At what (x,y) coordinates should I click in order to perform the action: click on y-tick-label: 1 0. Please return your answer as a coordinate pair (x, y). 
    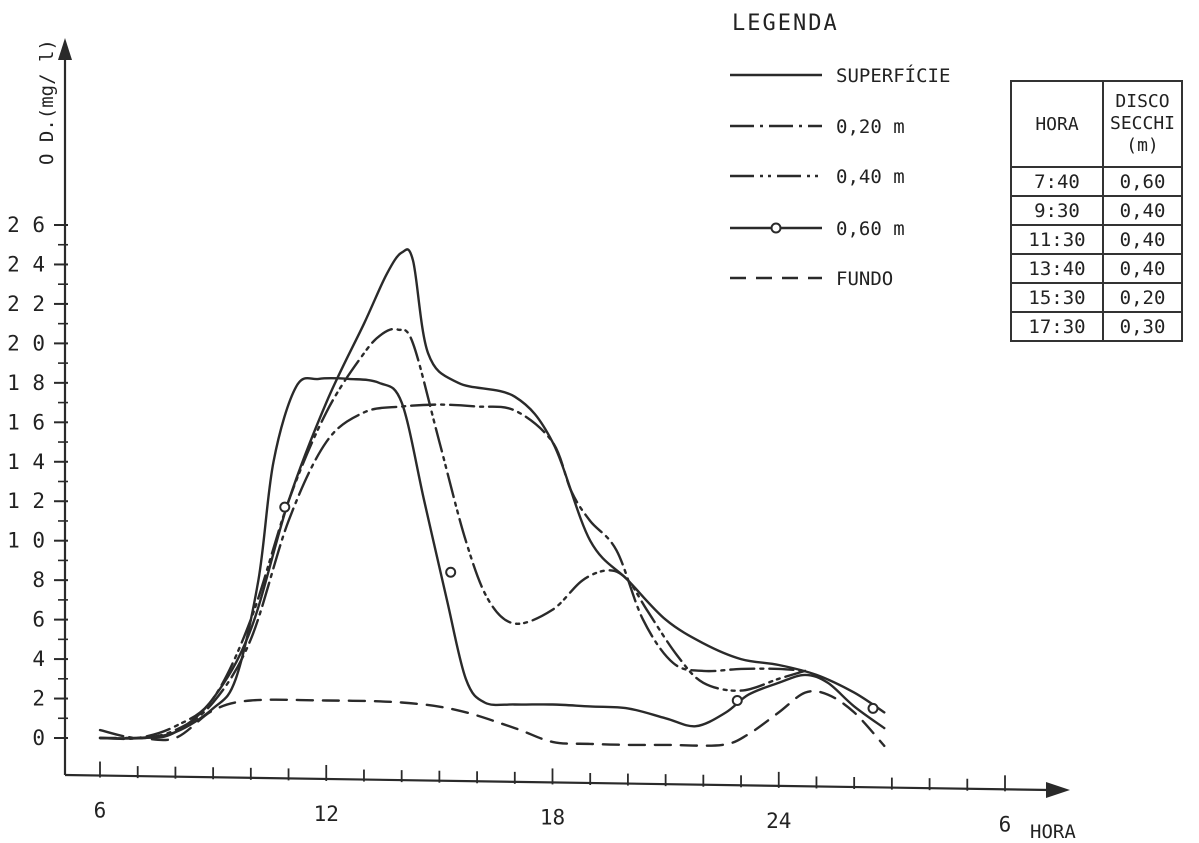
    Looking at the image, I should click on (26, 541).